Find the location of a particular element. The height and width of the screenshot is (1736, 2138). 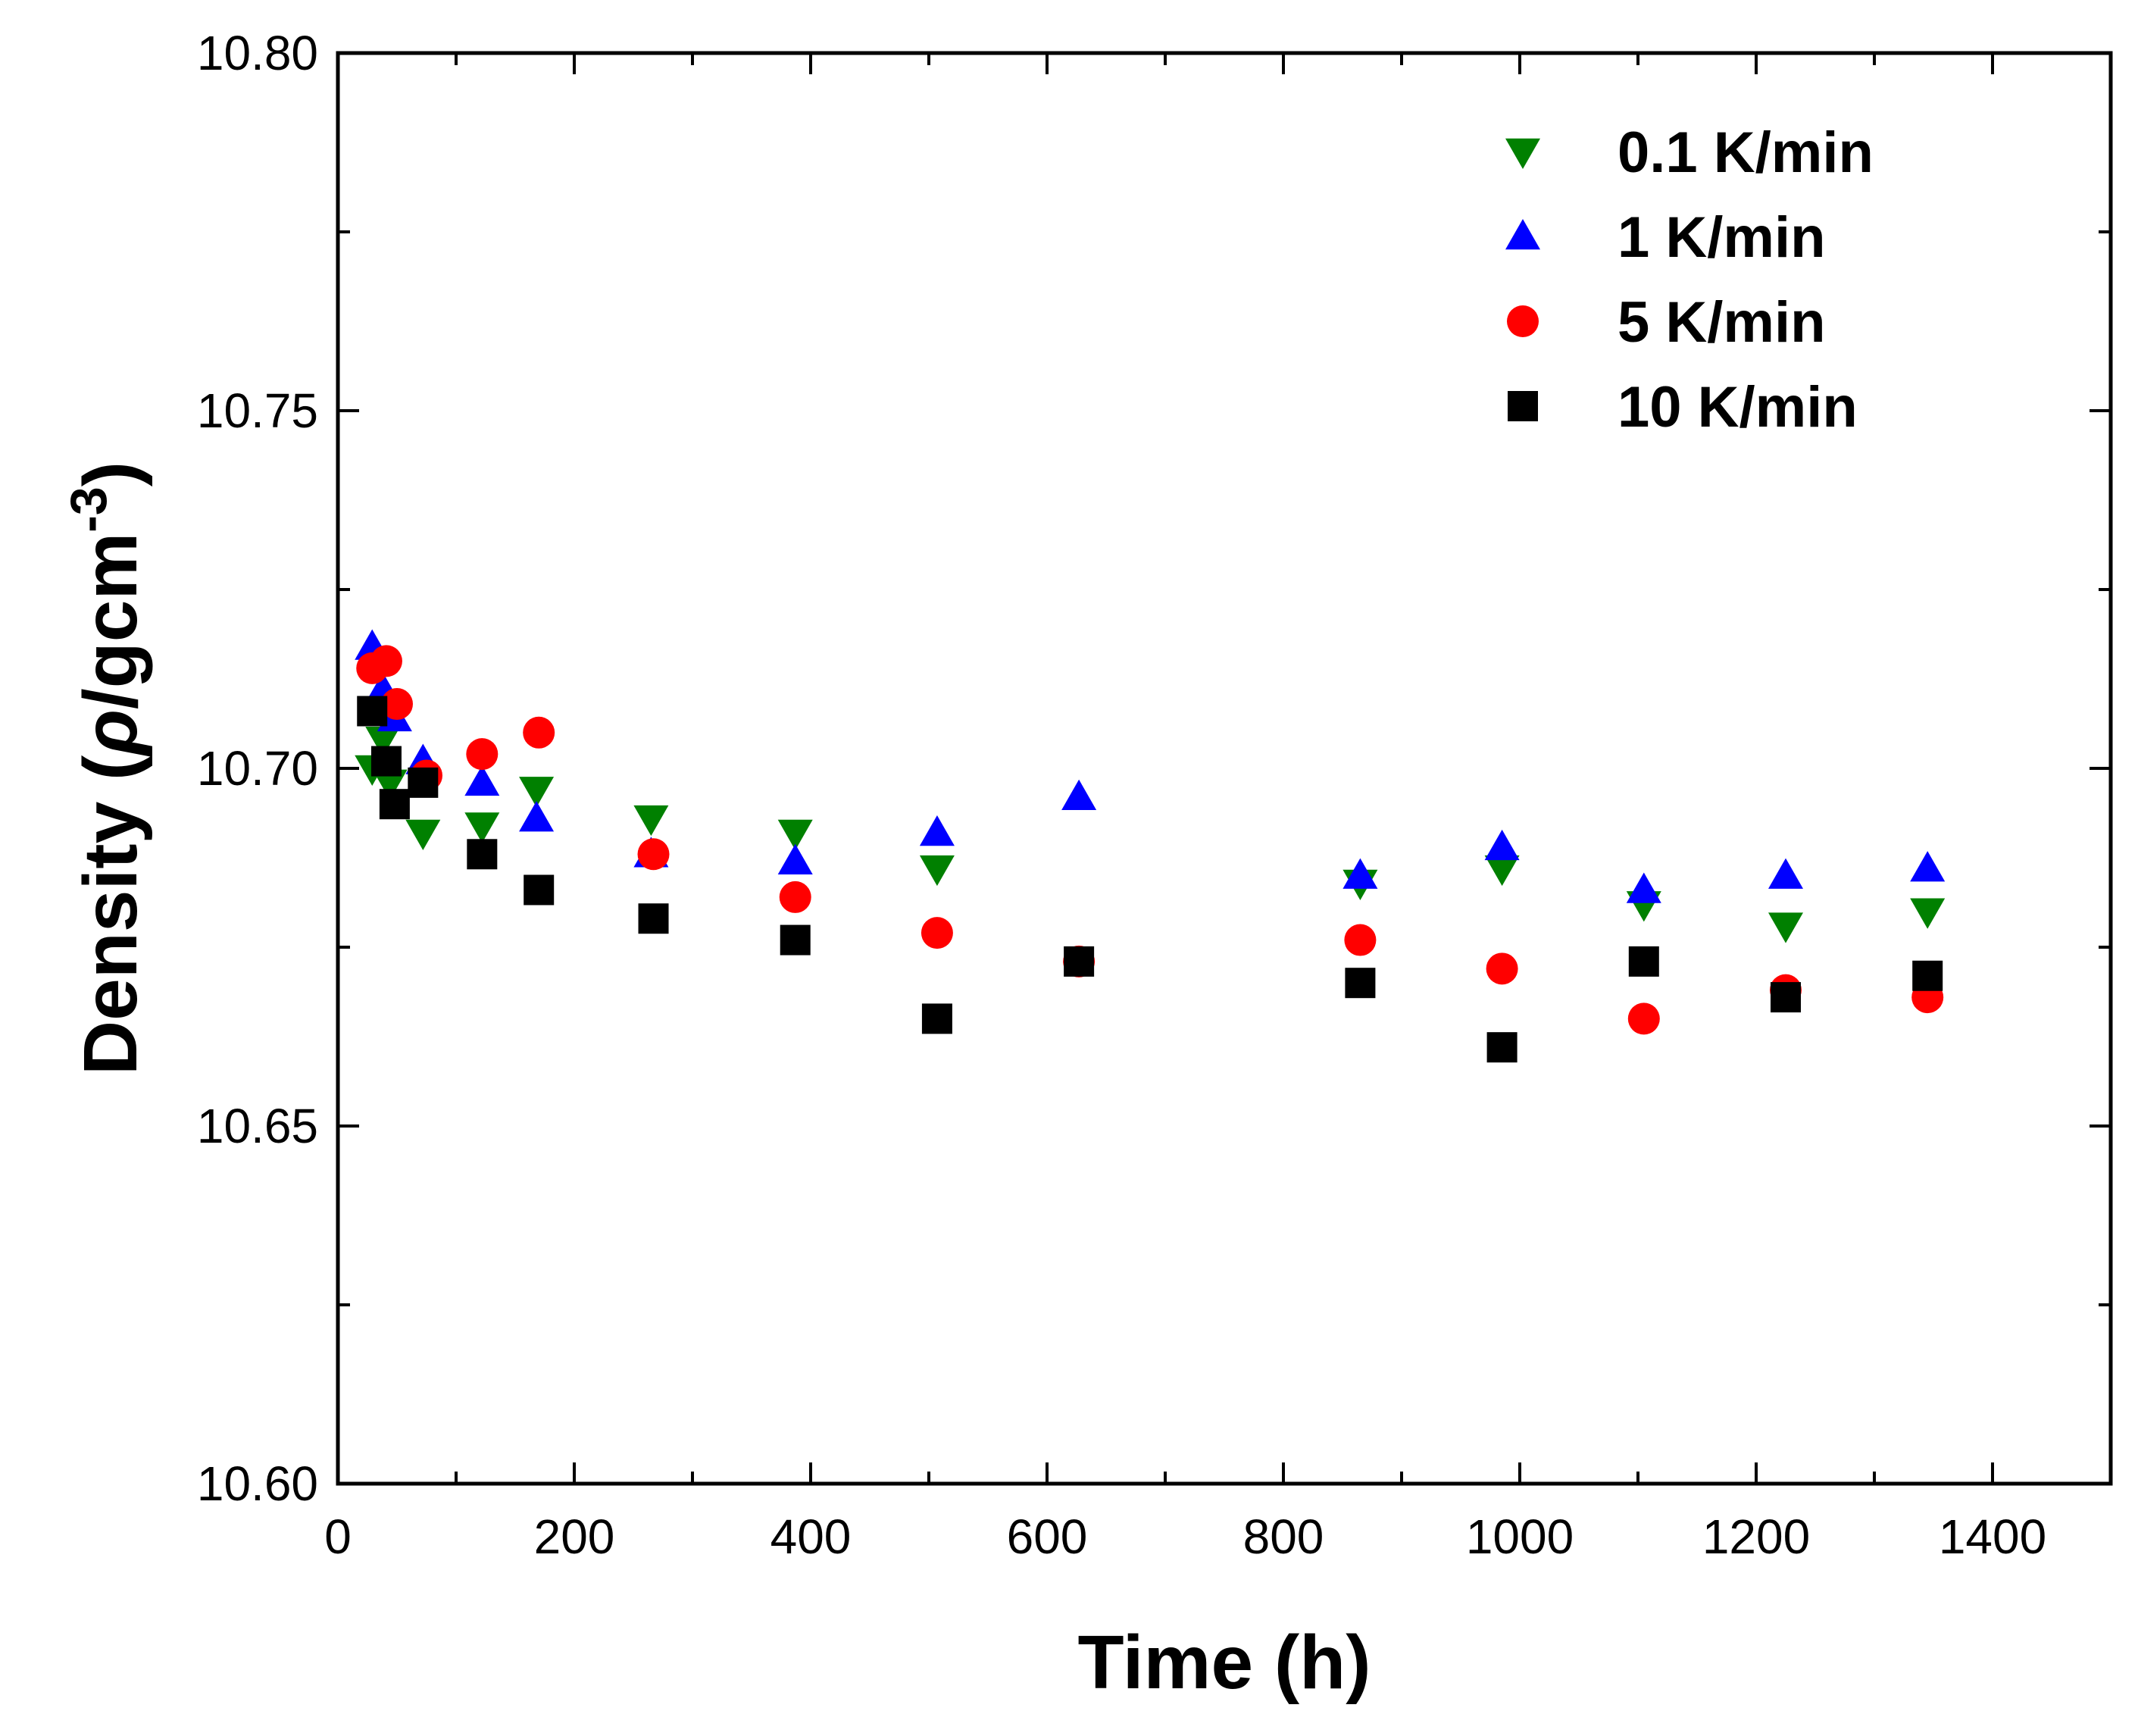

y-tick-label: 10.70 is located at coordinates (258, 768).